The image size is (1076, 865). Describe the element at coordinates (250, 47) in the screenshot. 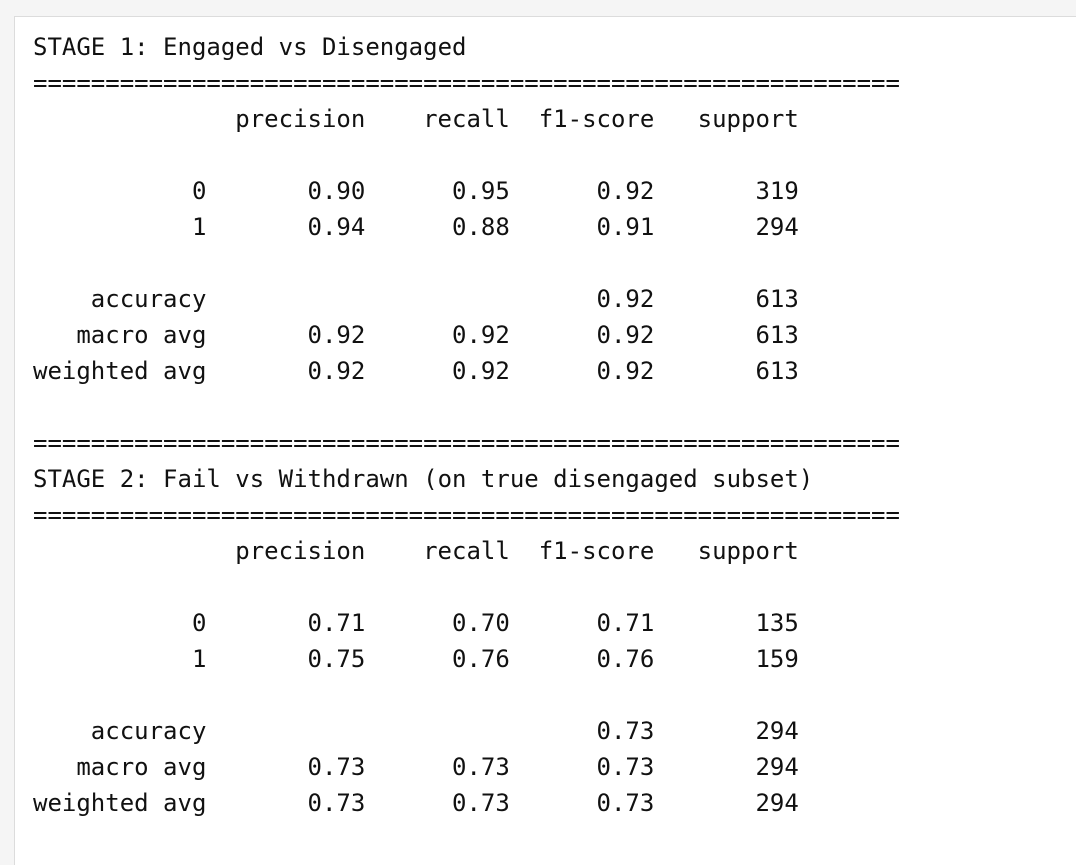

I see `section-title: STAGE 1: Engaged vs Disengaged` at that location.